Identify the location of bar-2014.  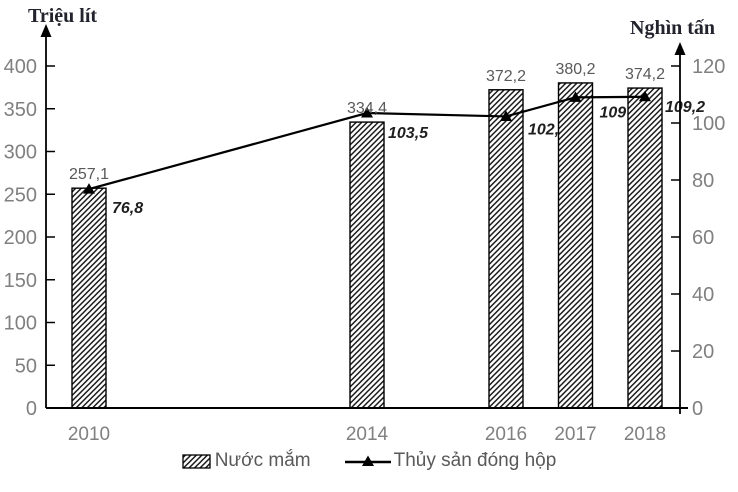
(367, 265).